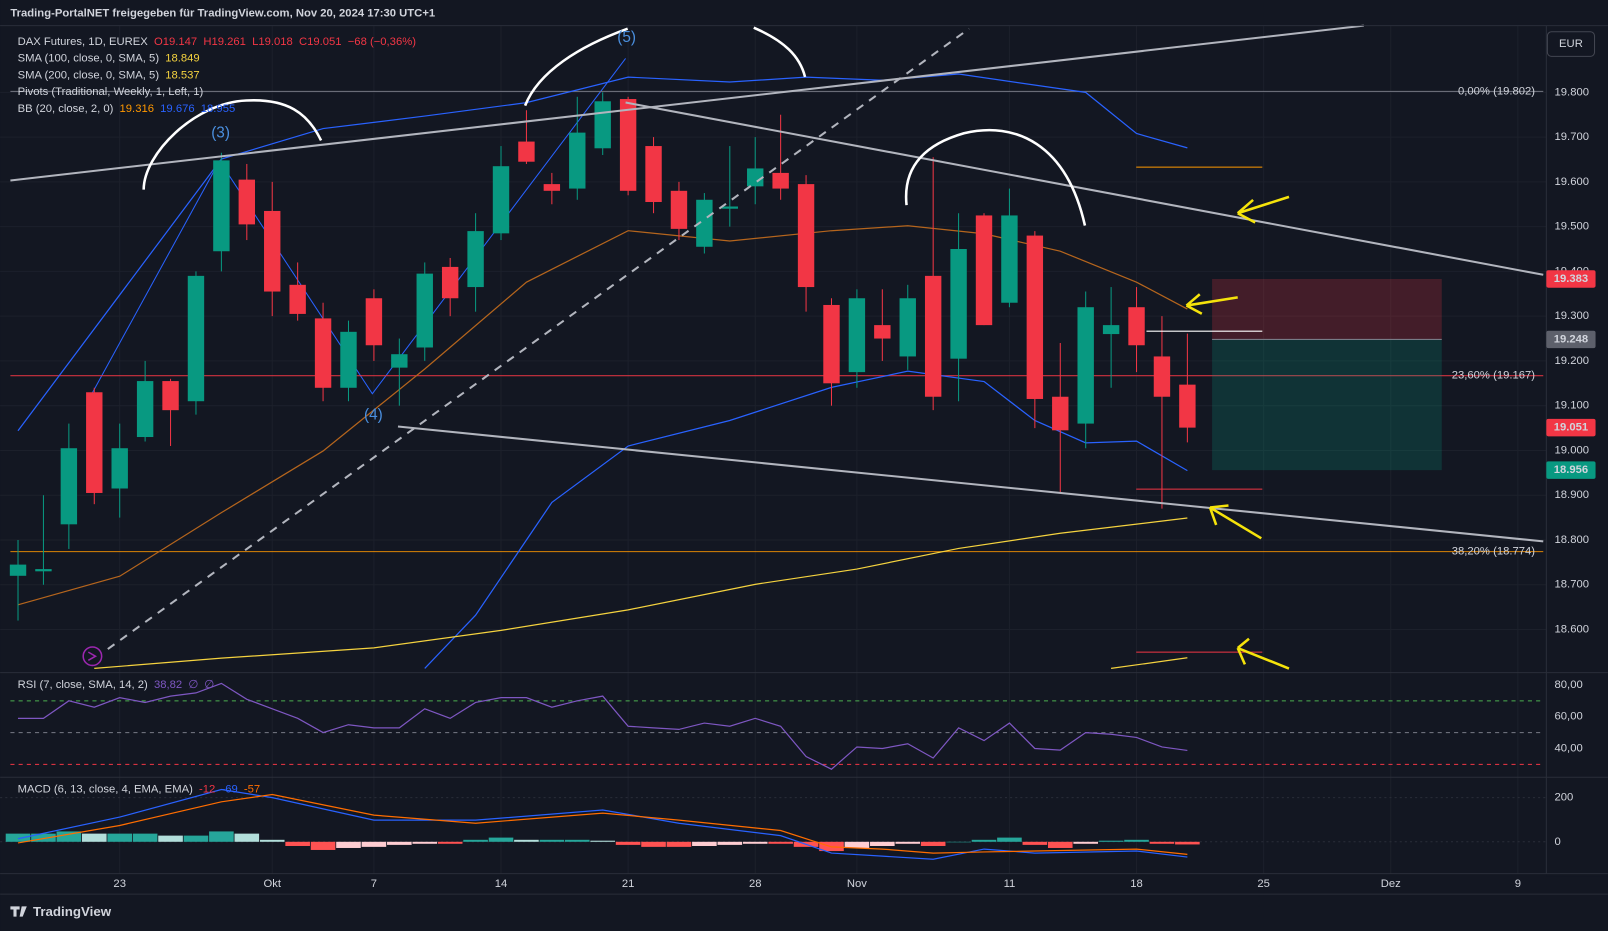  Describe the element at coordinates (1572, 406) in the screenshot. I see `y-tick-label: 19.100` at that location.